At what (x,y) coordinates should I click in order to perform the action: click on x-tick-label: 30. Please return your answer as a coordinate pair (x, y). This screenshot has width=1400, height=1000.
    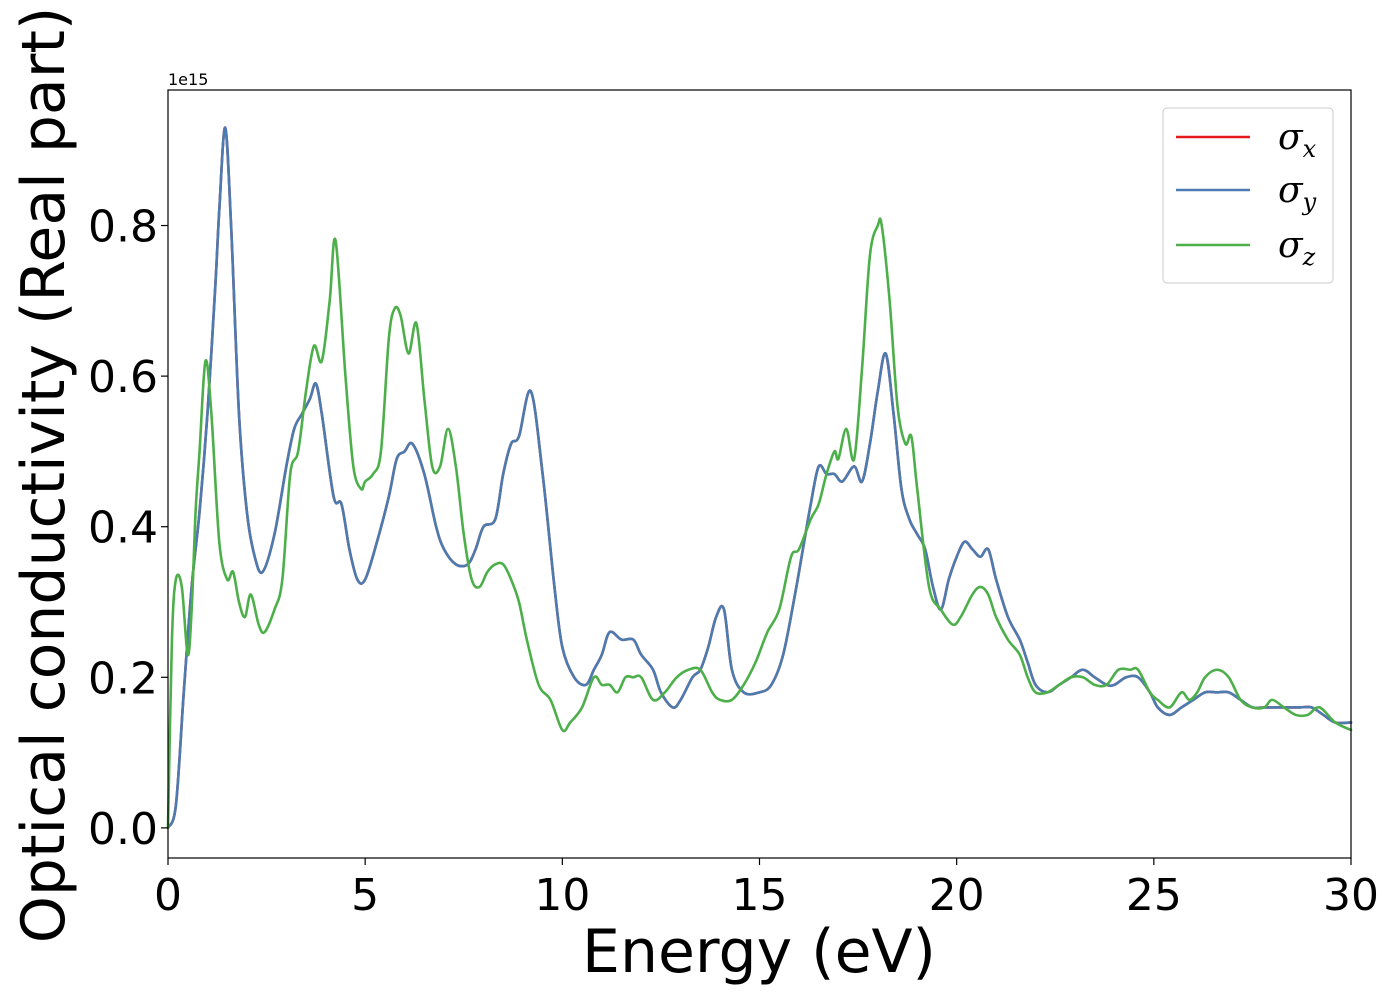
    Looking at the image, I should click on (1351, 895).